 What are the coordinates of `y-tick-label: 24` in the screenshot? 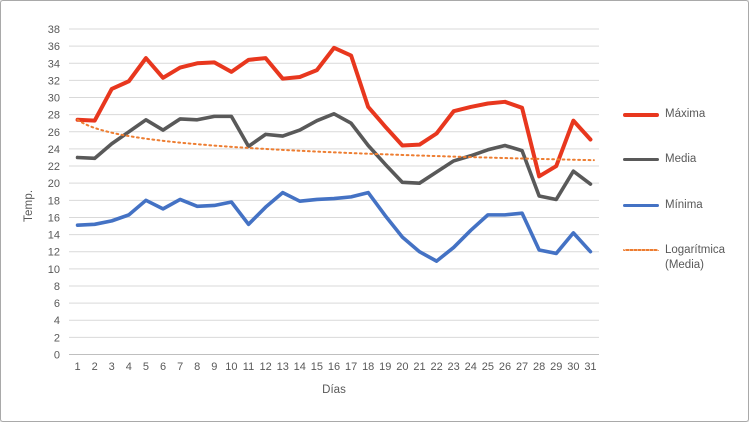 It's located at (54, 150).